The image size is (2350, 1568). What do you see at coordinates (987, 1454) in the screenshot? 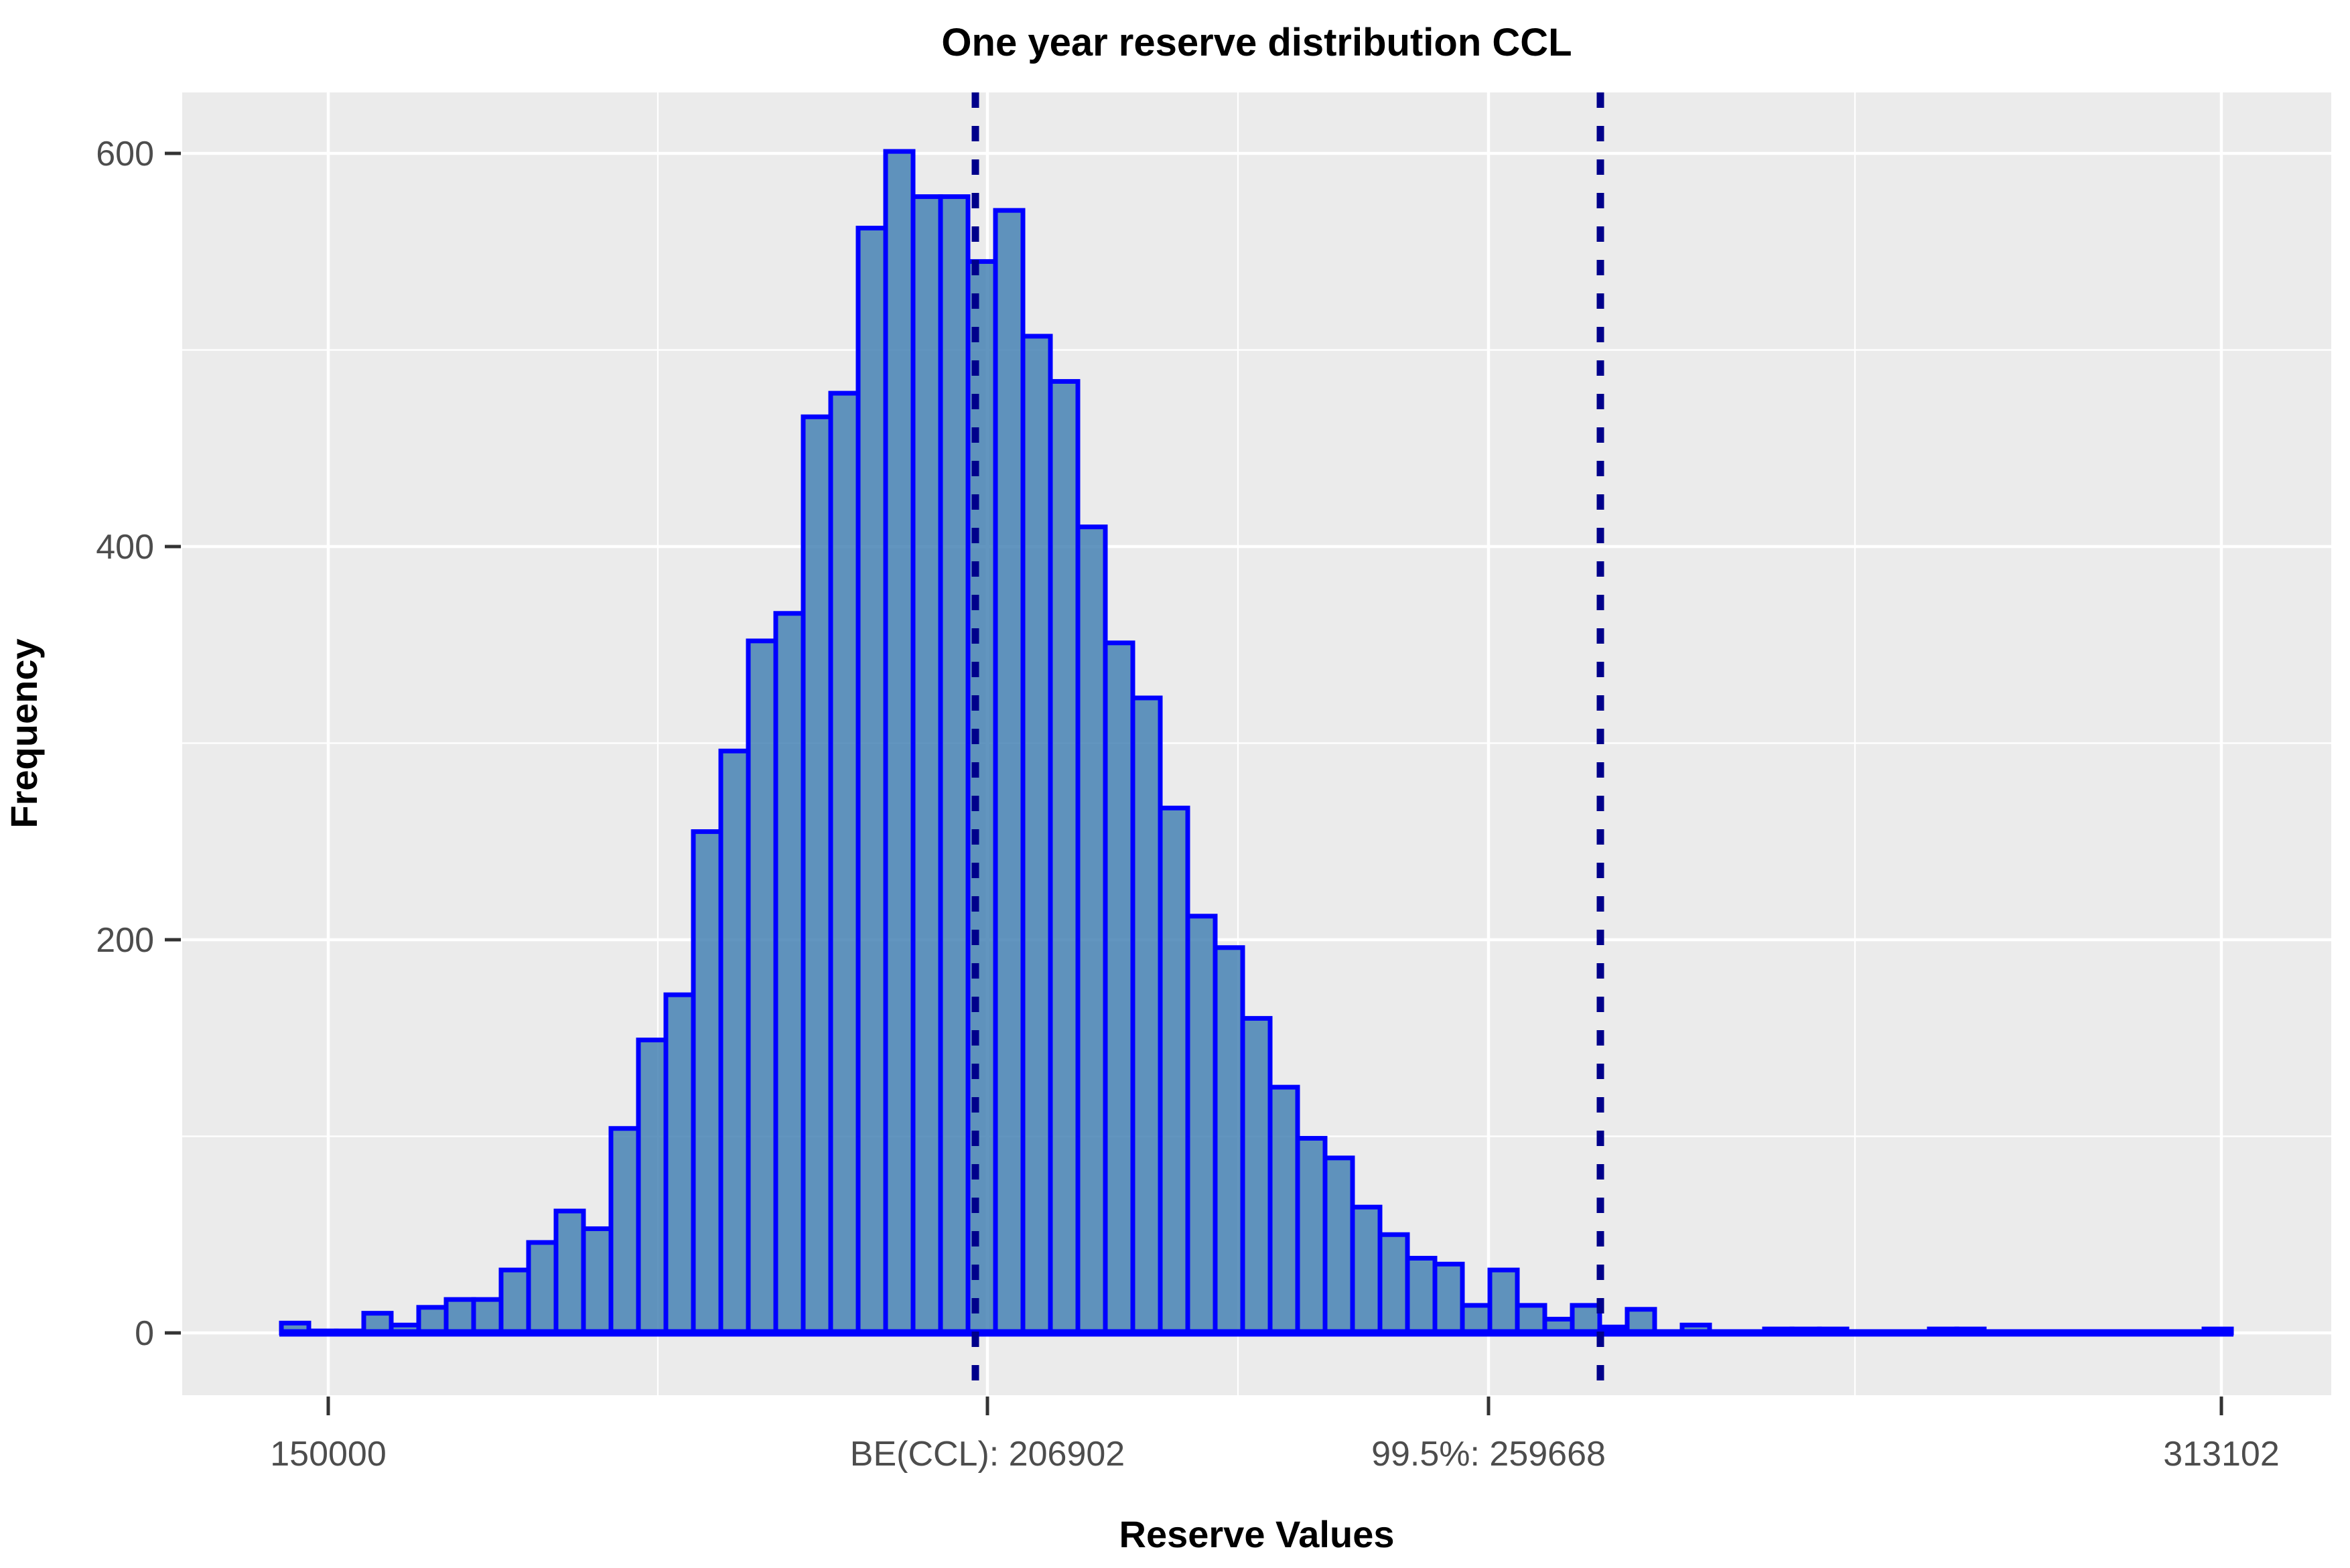
I see `x-tick-label: BE(CCL): 206902` at bounding box center [987, 1454].